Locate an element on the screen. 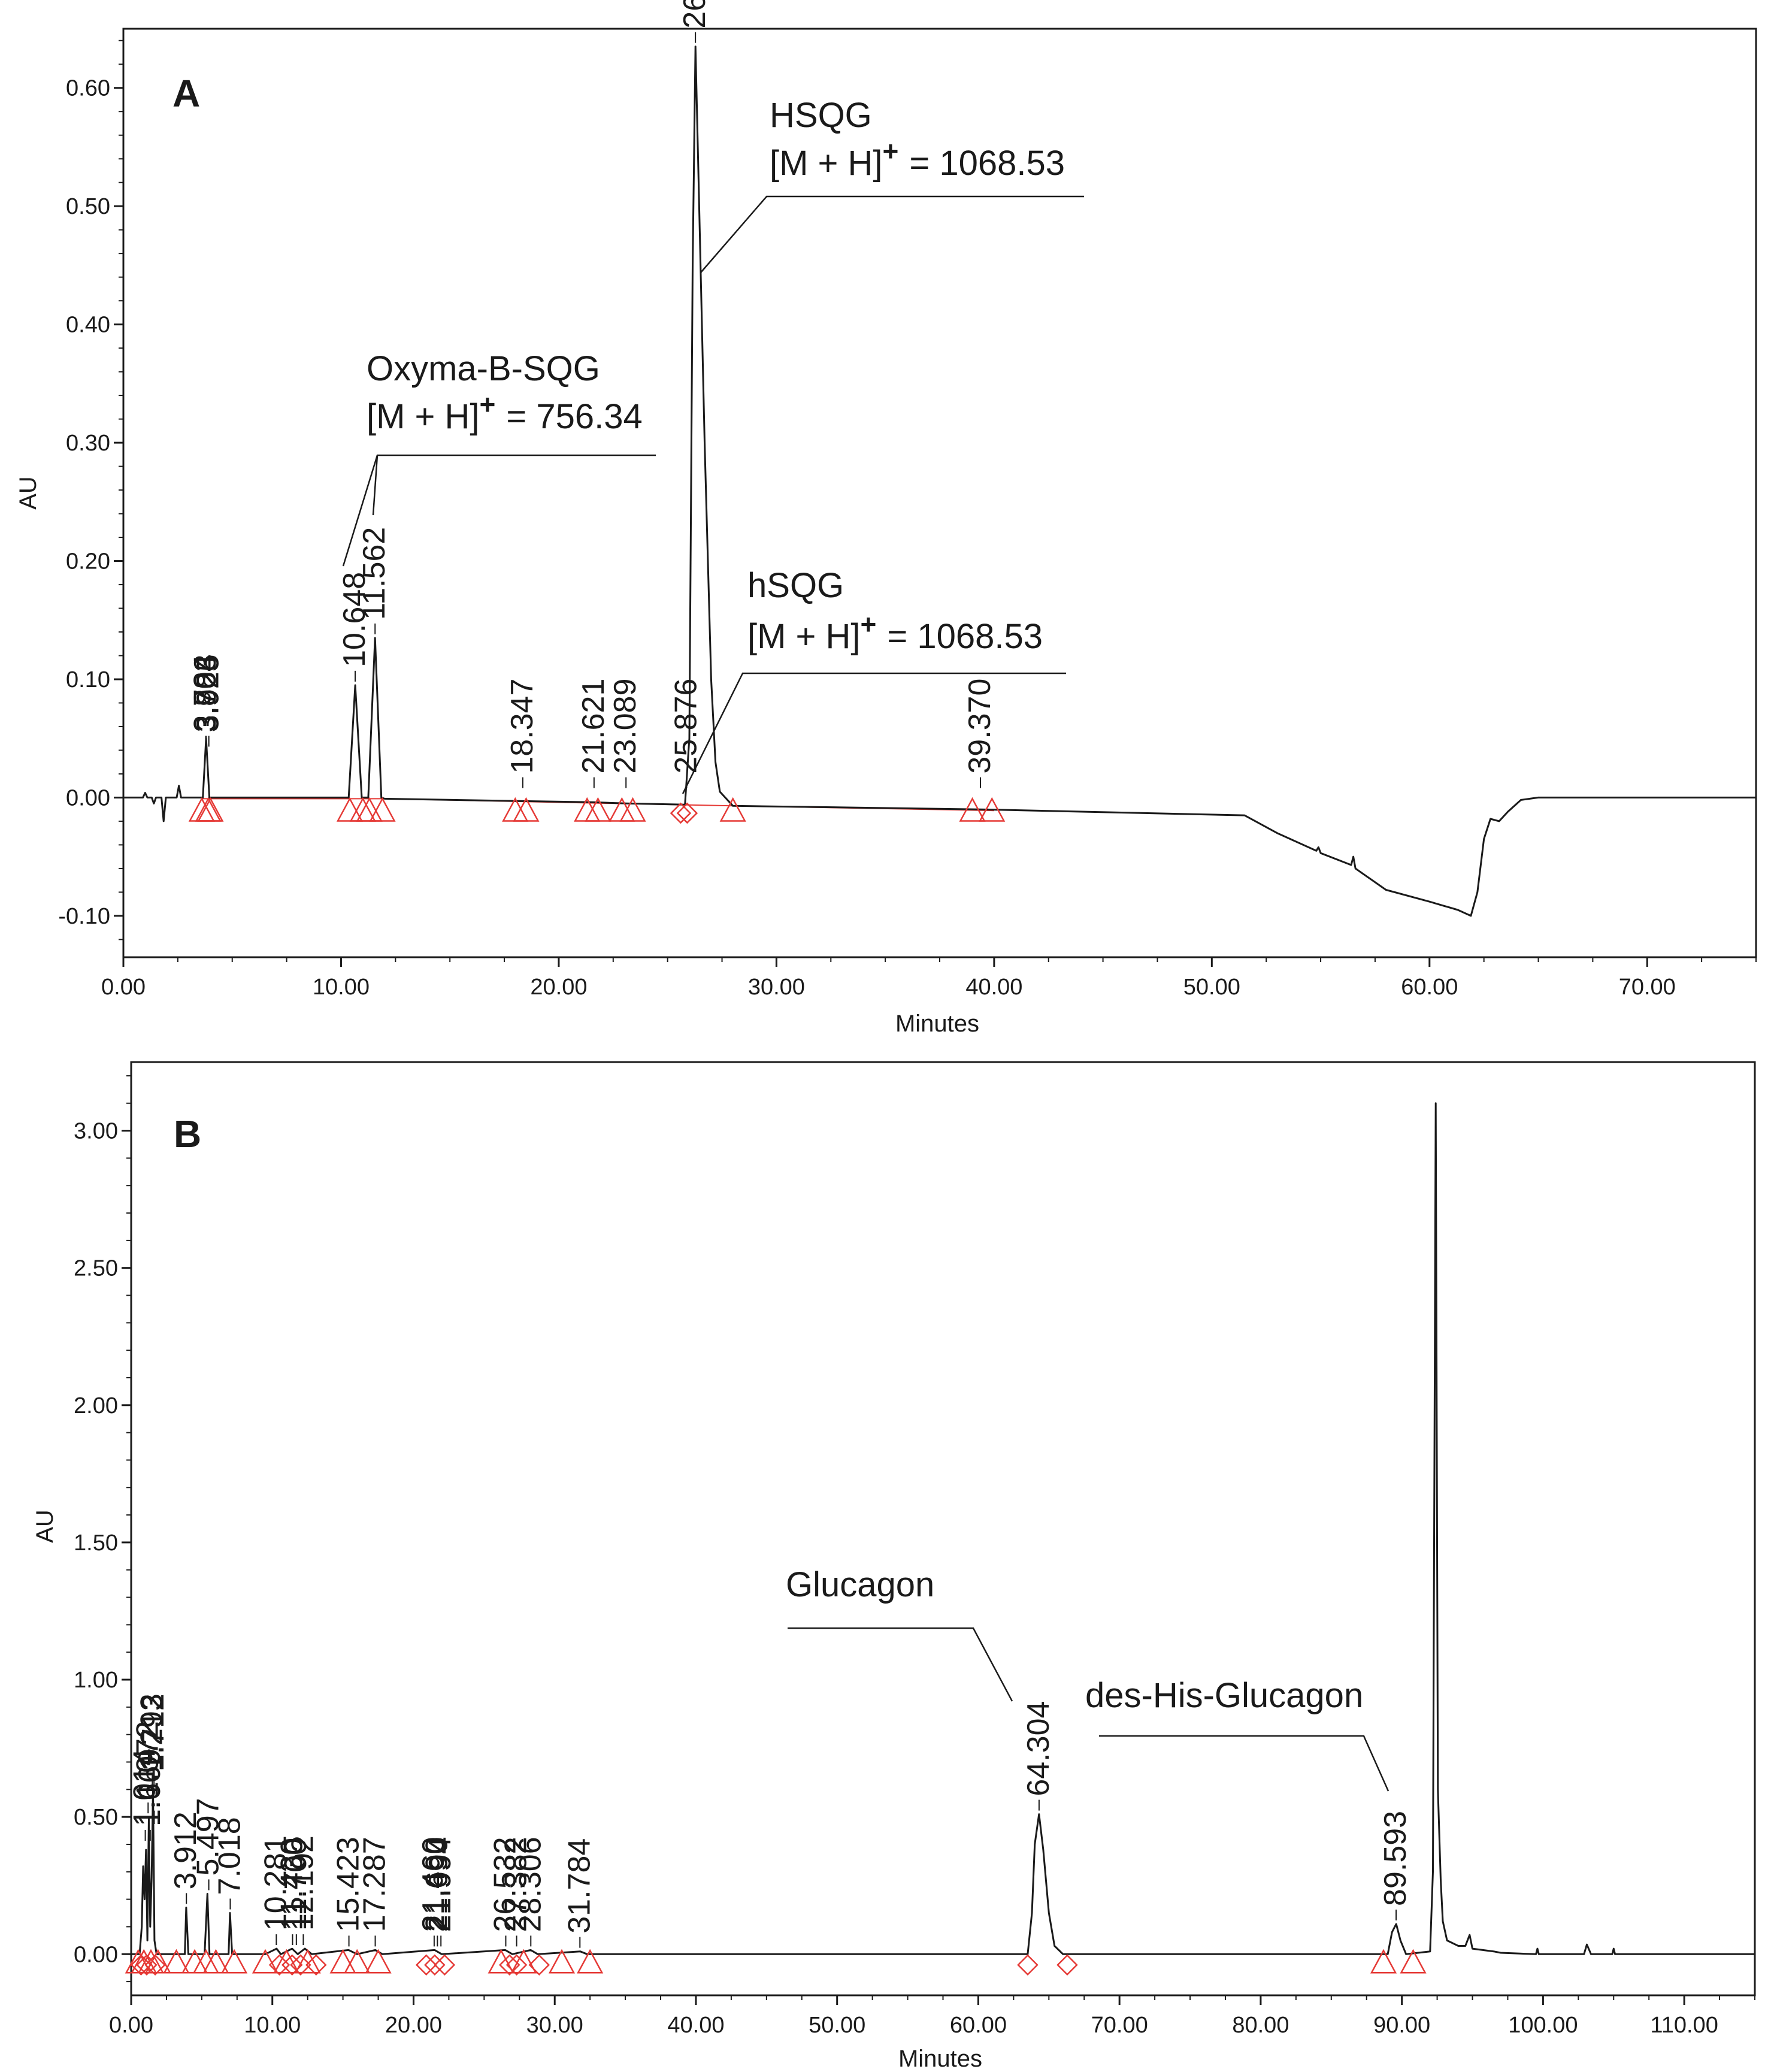  peak-label: 21.460 is located at coordinates (433, 1884).